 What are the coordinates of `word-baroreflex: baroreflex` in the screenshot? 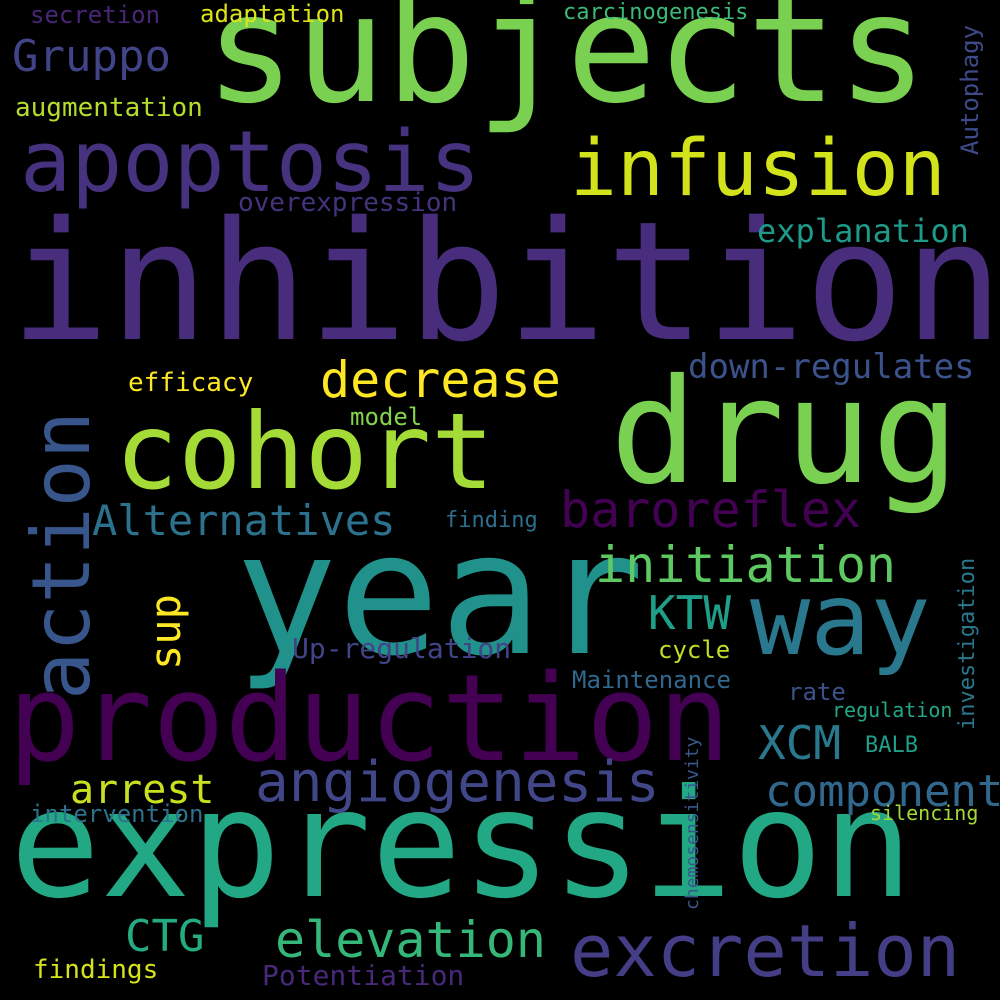 It's located at (711, 510).